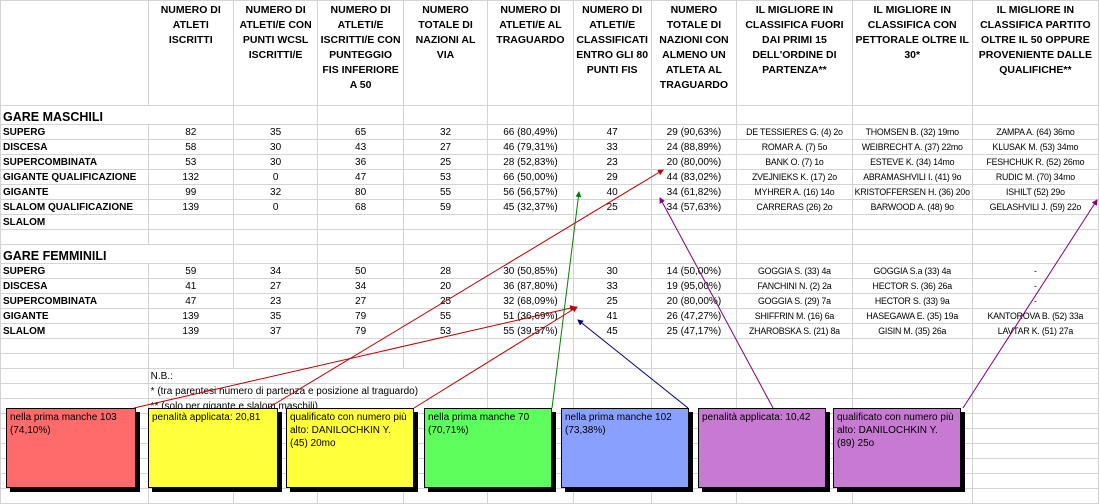 This screenshot has width=1099, height=504. I want to click on data-cell: 41, so click(190, 286).